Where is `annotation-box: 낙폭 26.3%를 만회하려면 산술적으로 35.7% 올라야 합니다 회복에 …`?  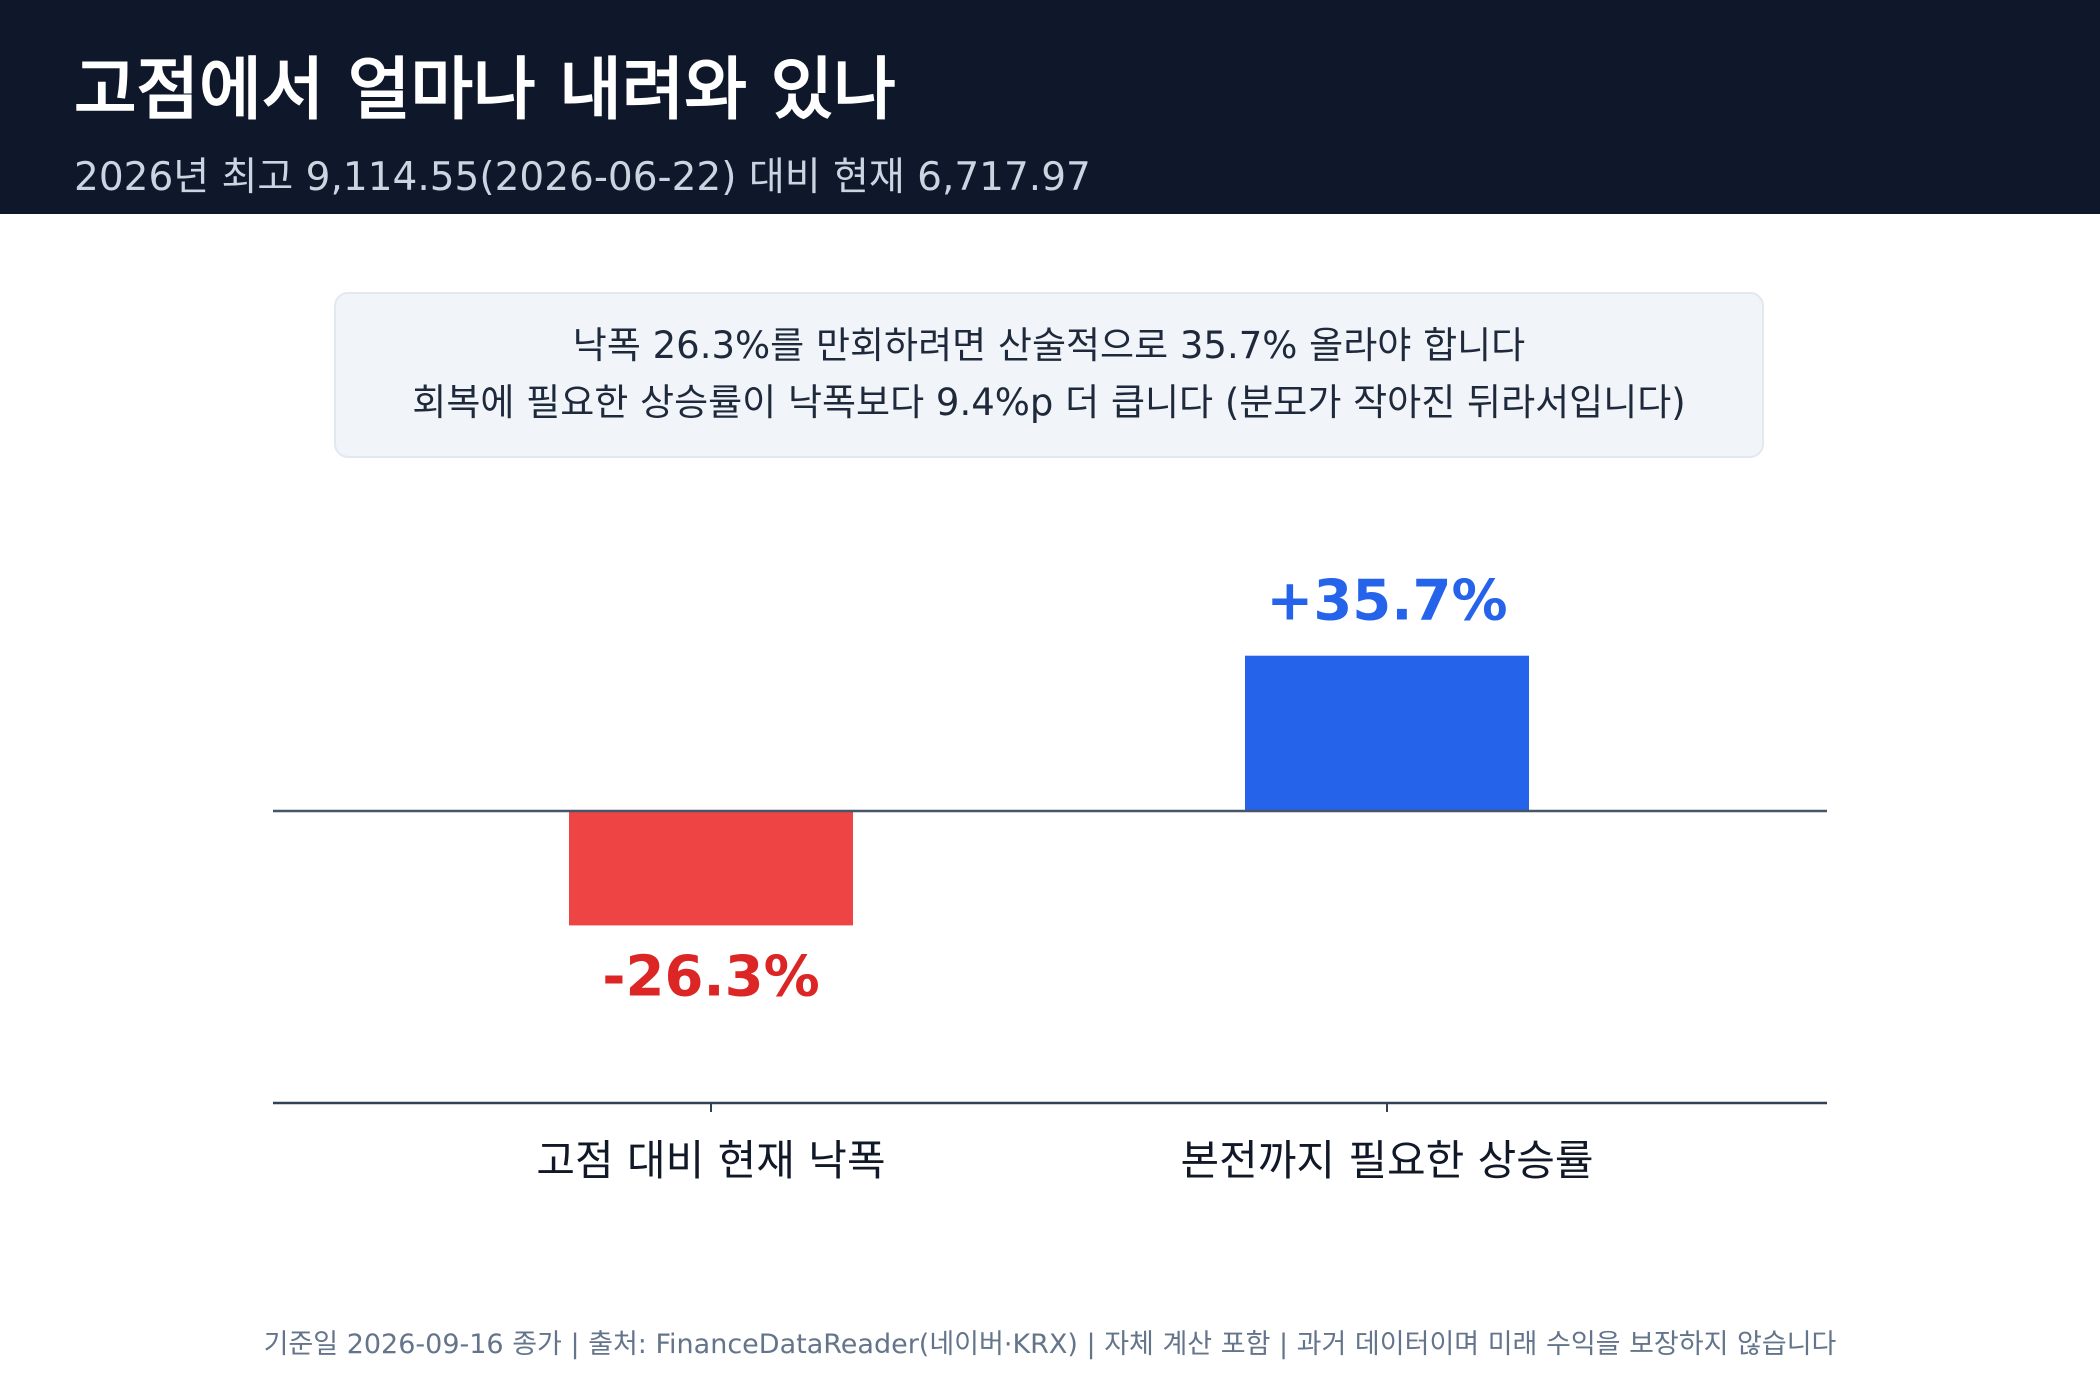 annotation-box: 낙폭 26.3%를 만회하려면 산술적으로 35.7% 올라야 합니다 회복에 … is located at coordinates (1049, 375).